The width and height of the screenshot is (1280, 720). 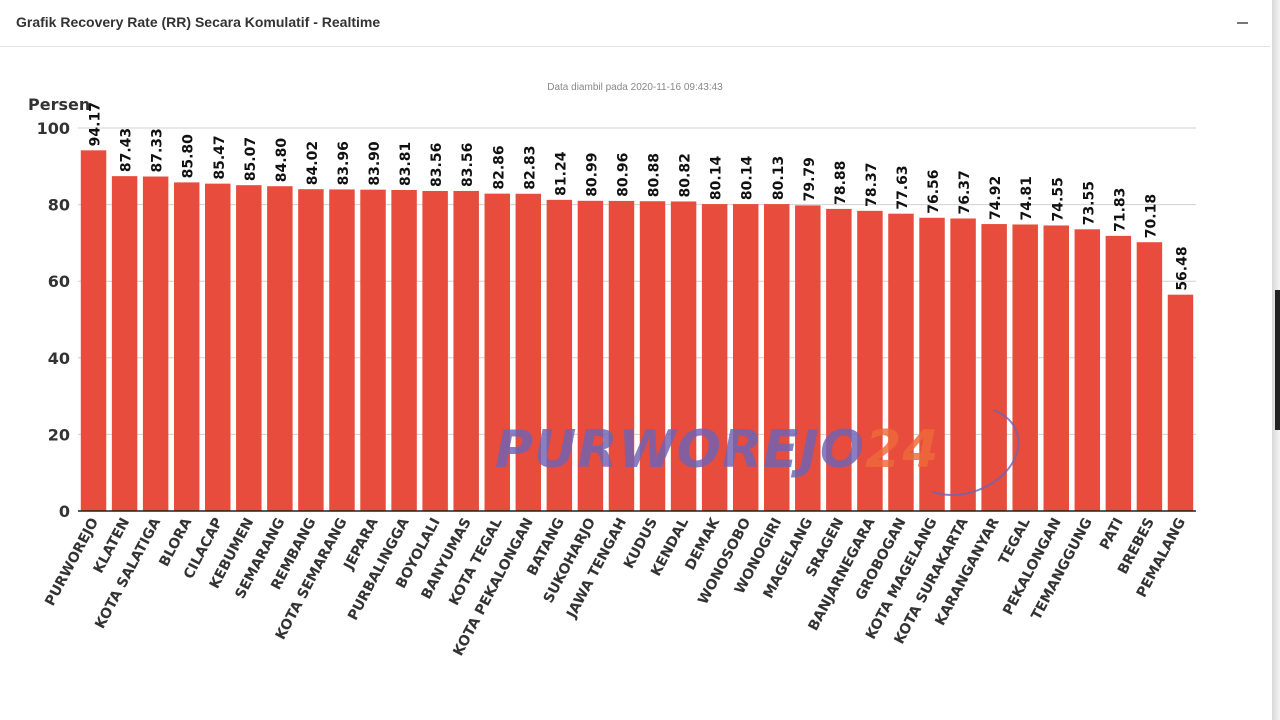 I want to click on y-tick-label: 20, so click(x=59, y=434).